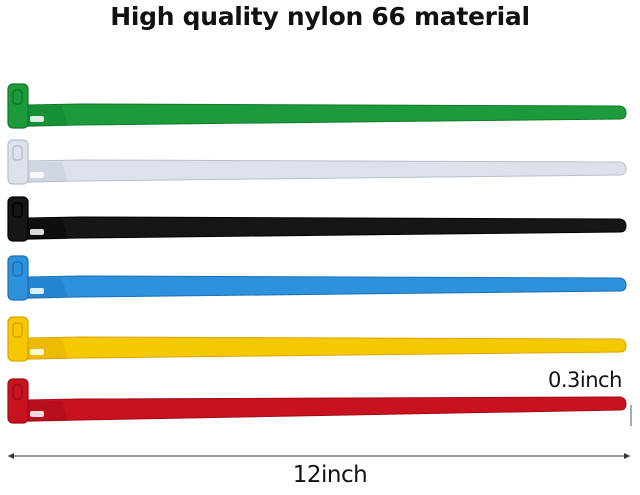  I want to click on cable-tie-black, so click(317, 219).